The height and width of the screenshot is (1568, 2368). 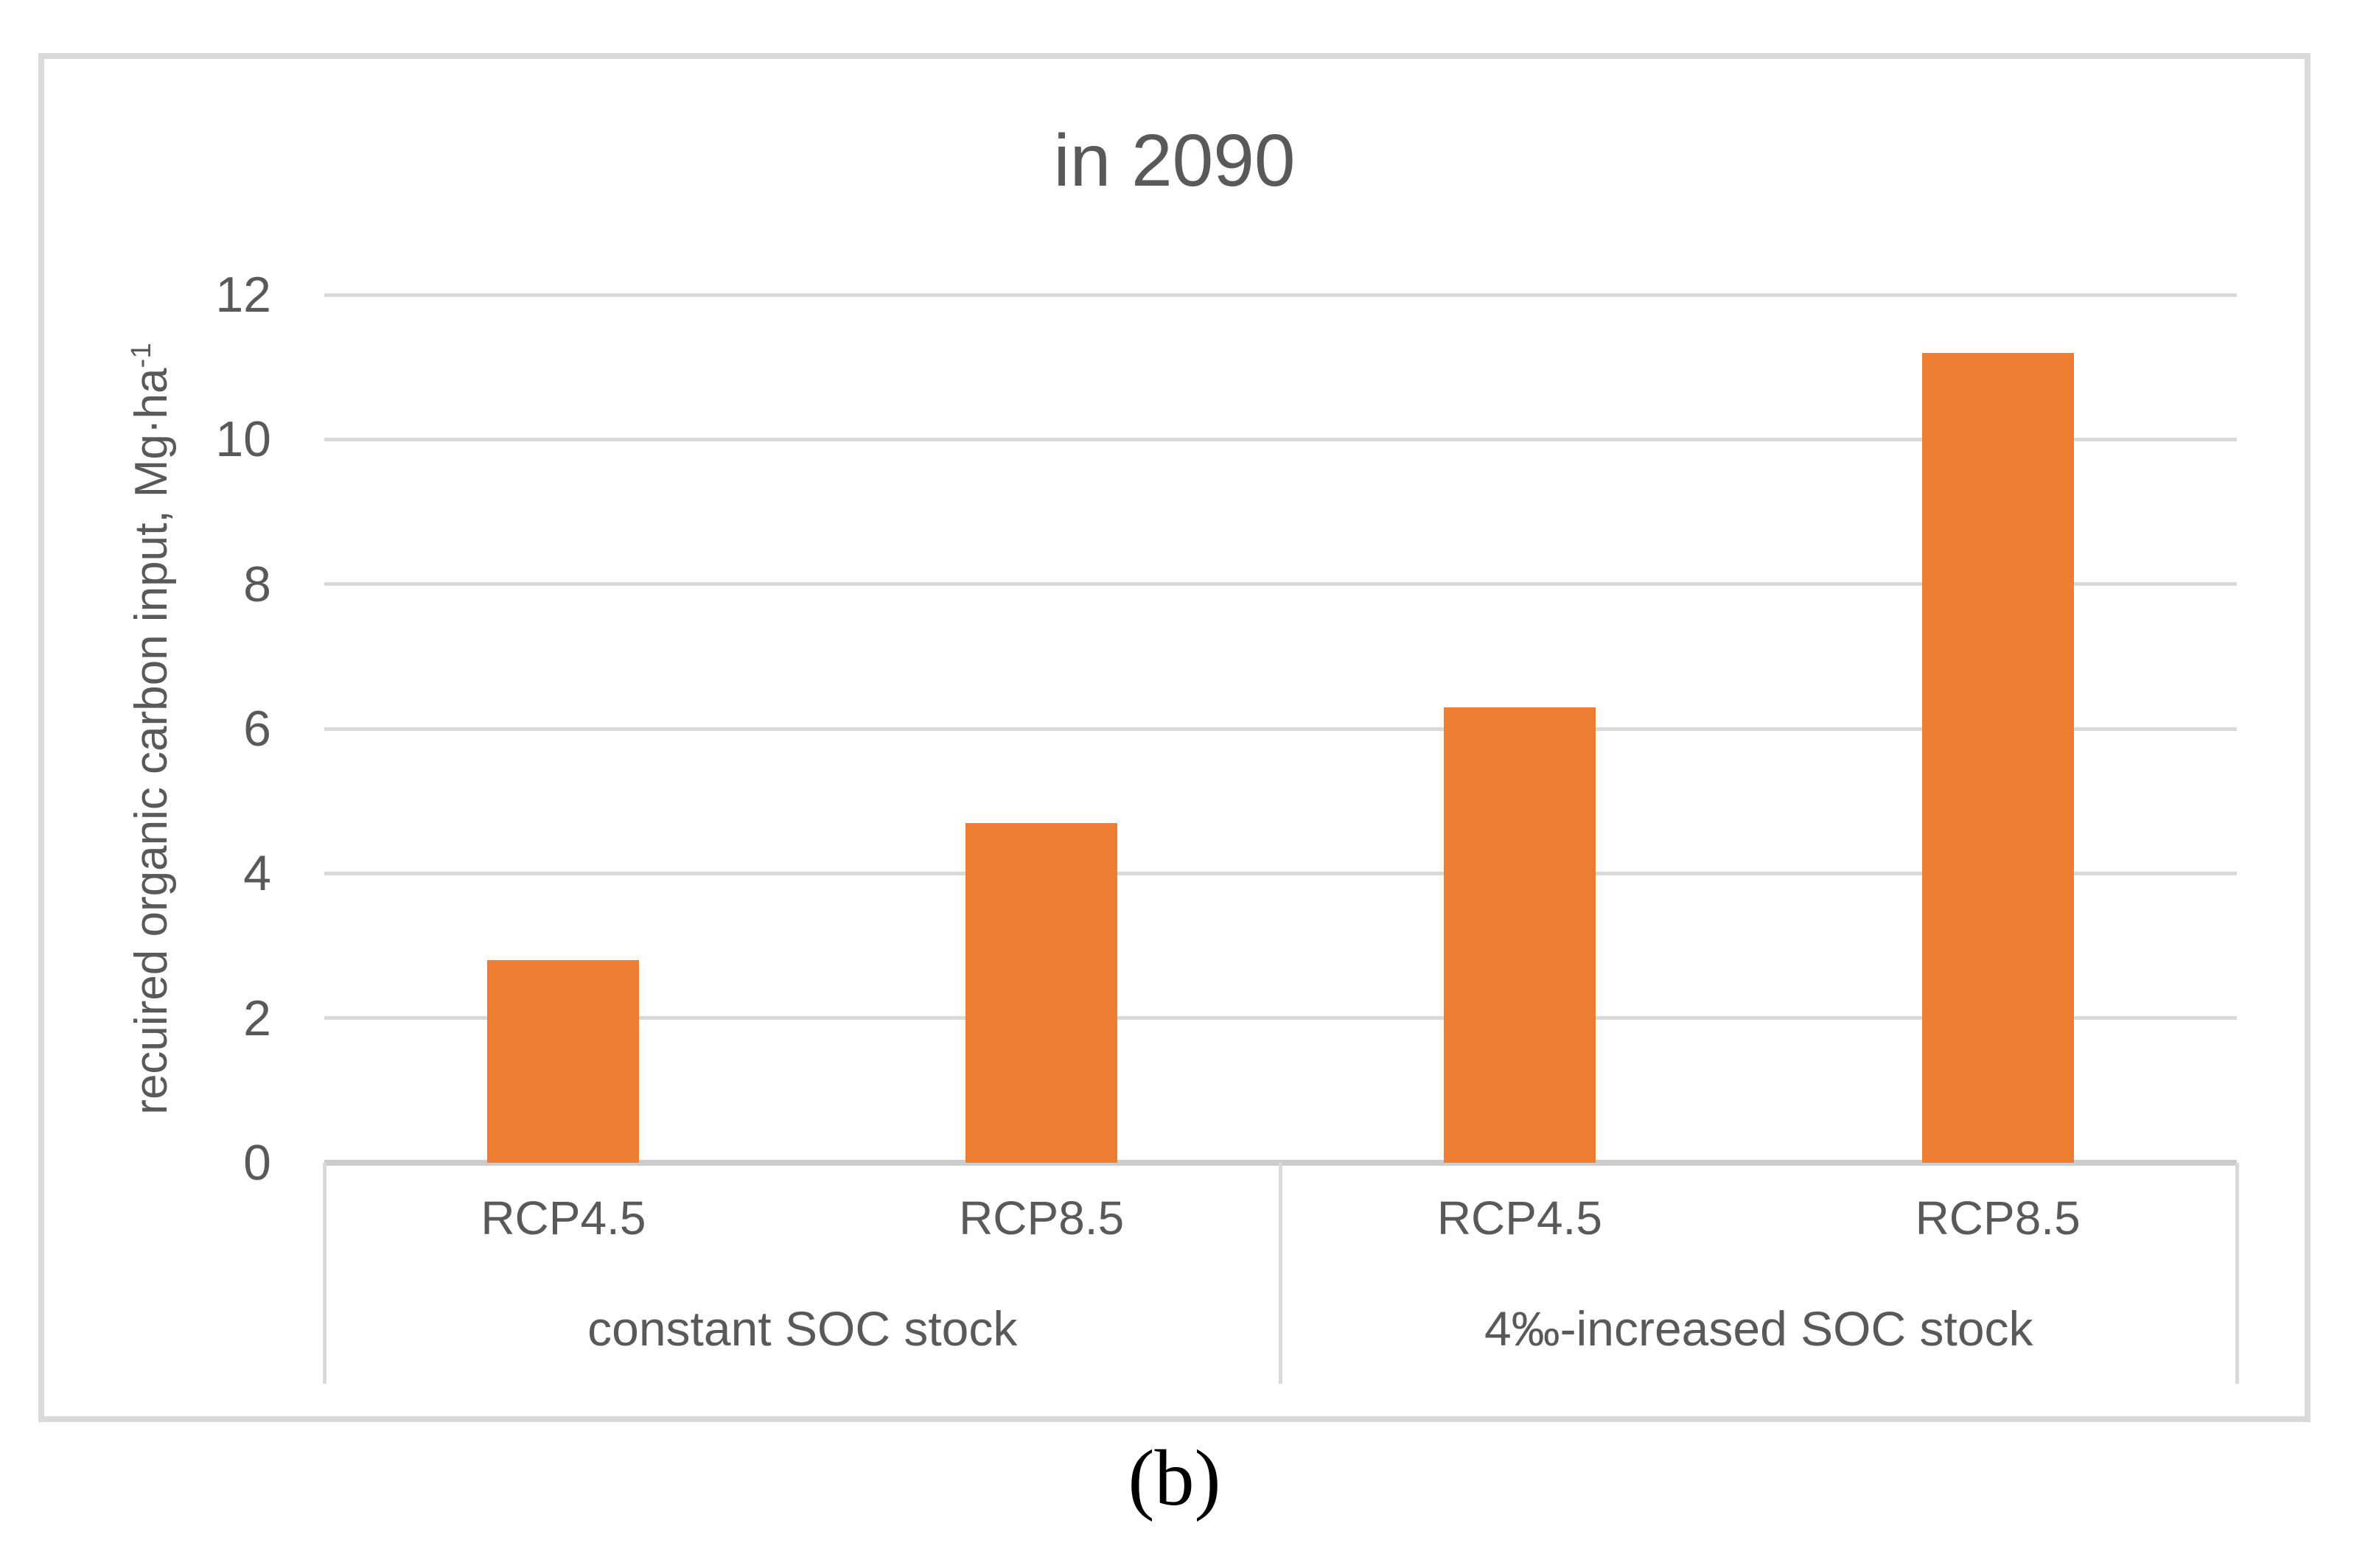 I want to click on bar-rcp4.5-3, so click(x=1519, y=935).